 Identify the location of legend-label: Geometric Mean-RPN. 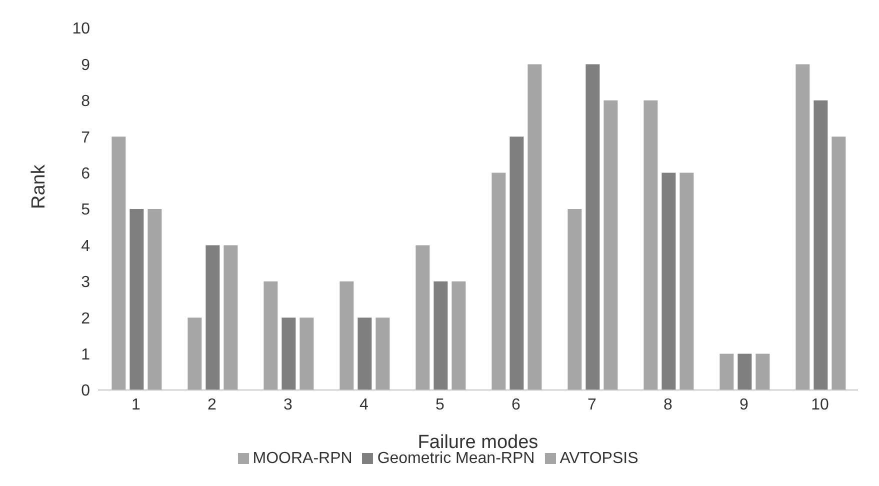
(456, 458).